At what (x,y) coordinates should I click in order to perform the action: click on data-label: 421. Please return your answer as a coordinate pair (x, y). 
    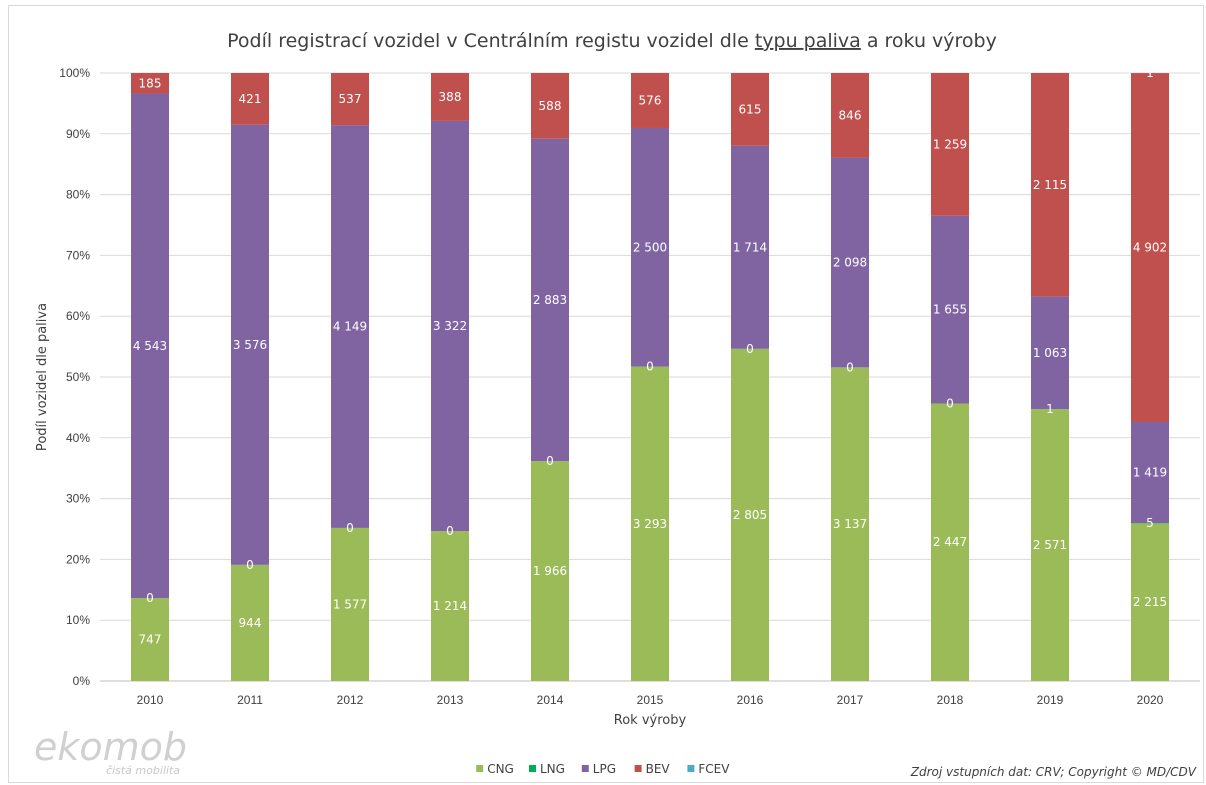
    Looking at the image, I should click on (250, 99).